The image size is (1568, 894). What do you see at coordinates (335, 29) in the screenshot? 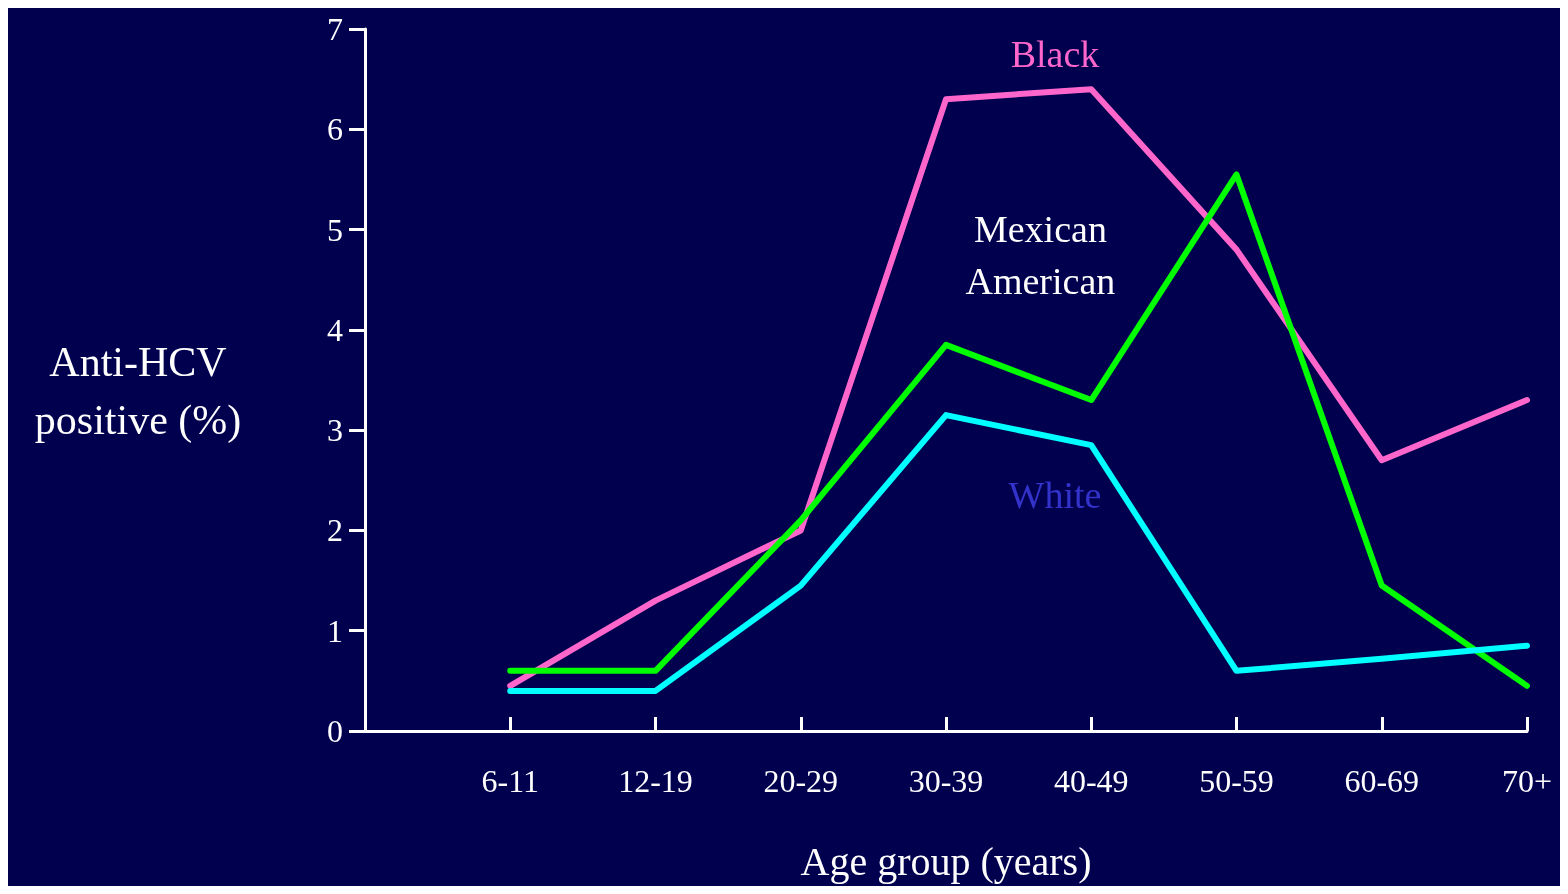
I see `y-tick-label: 7` at bounding box center [335, 29].